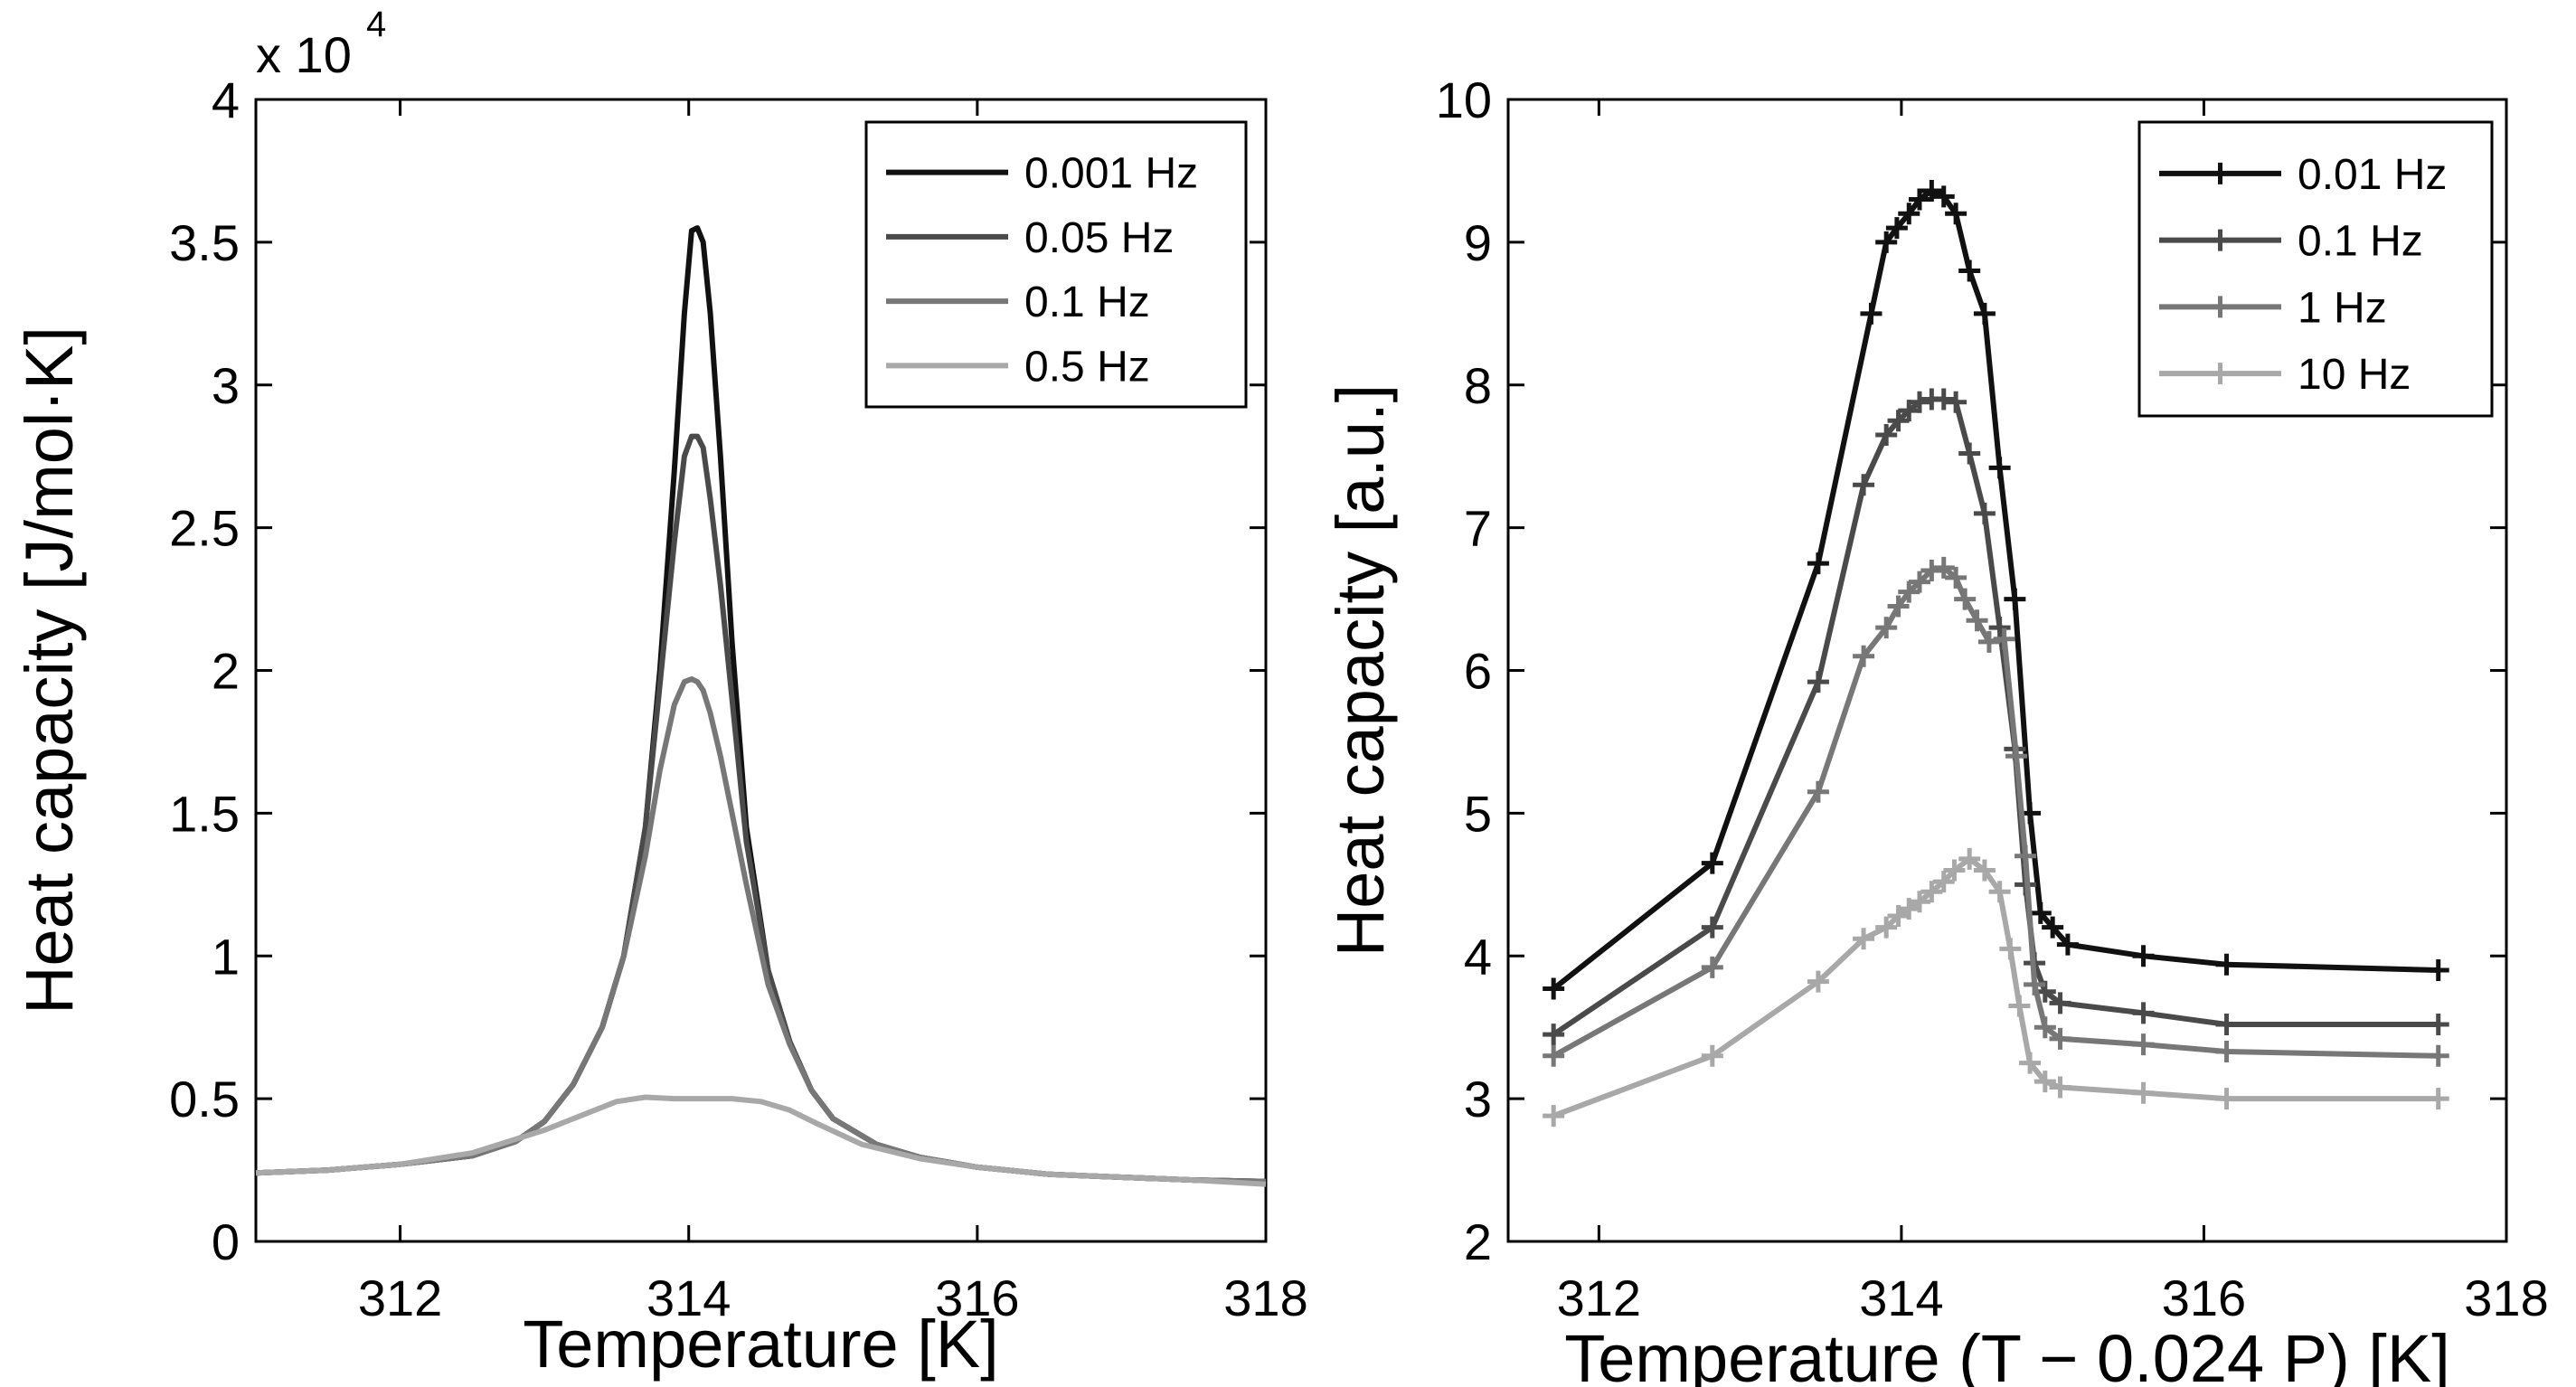 The height and width of the screenshot is (1387, 2576). I want to click on y-tick-label: 10, so click(1464, 99).